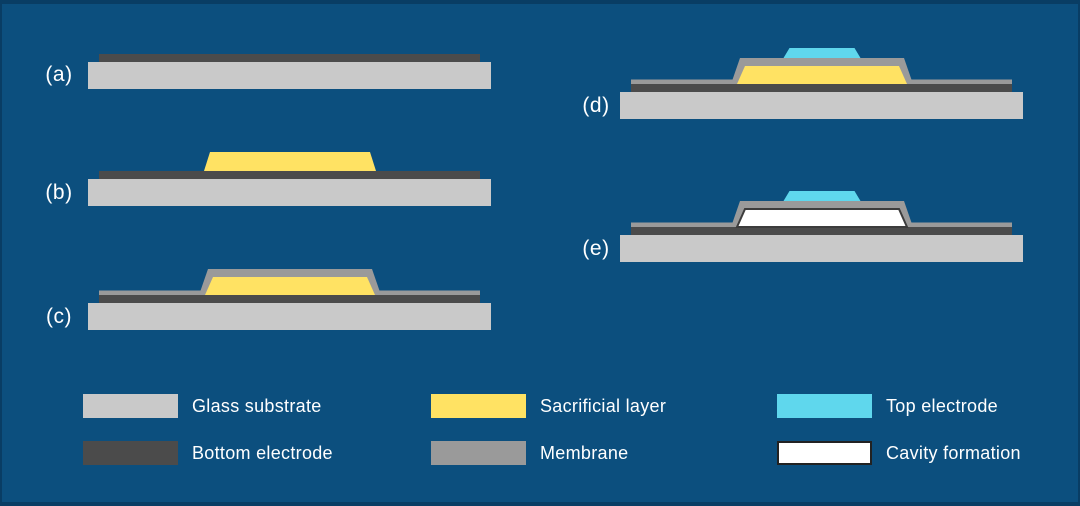 The image size is (1080, 506). Describe the element at coordinates (942, 405) in the screenshot. I see `legend-label-top-electrode: Top electrode` at that location.